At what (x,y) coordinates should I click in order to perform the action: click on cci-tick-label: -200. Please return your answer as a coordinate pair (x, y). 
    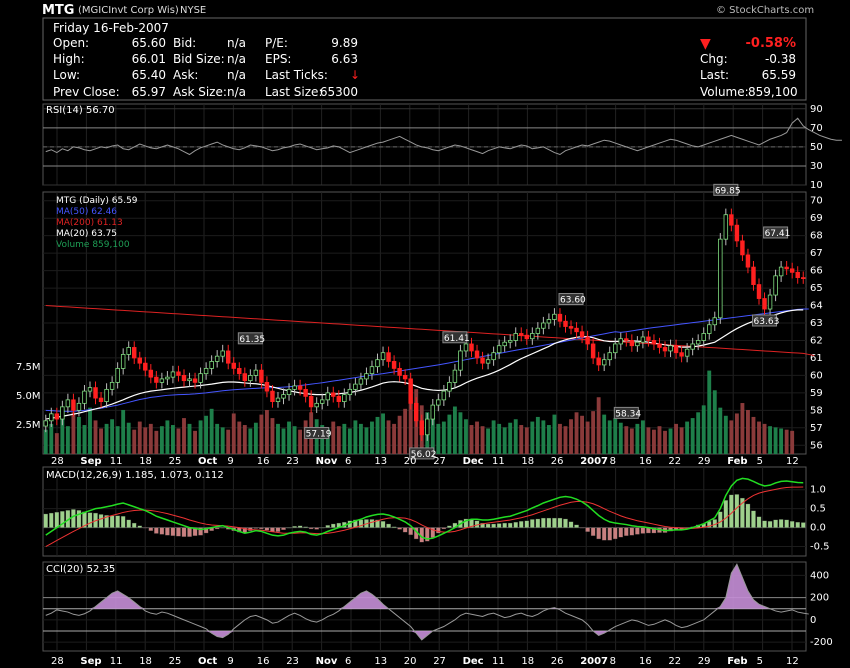
    Looking at the image, I should click on (821, 642).